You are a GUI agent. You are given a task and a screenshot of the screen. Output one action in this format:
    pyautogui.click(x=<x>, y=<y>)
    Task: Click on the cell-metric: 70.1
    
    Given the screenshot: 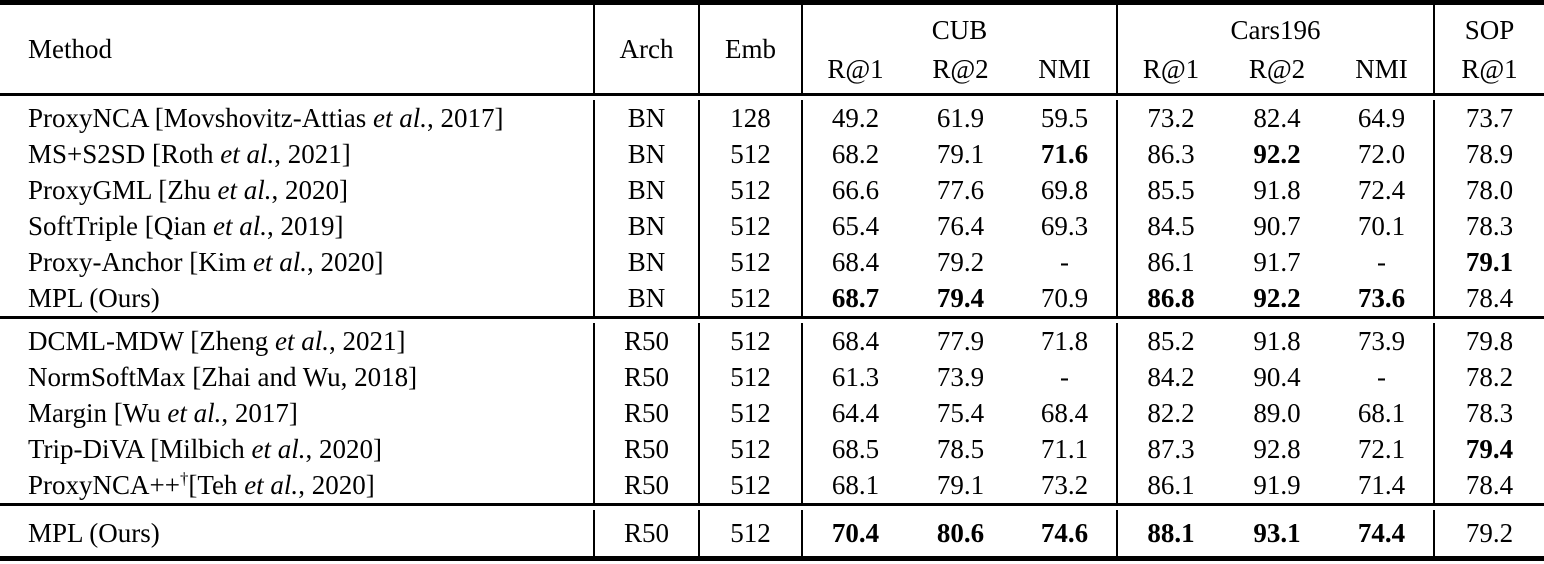 What is the action you would take?
    pyautogui.click(x=1382, y=226)
    